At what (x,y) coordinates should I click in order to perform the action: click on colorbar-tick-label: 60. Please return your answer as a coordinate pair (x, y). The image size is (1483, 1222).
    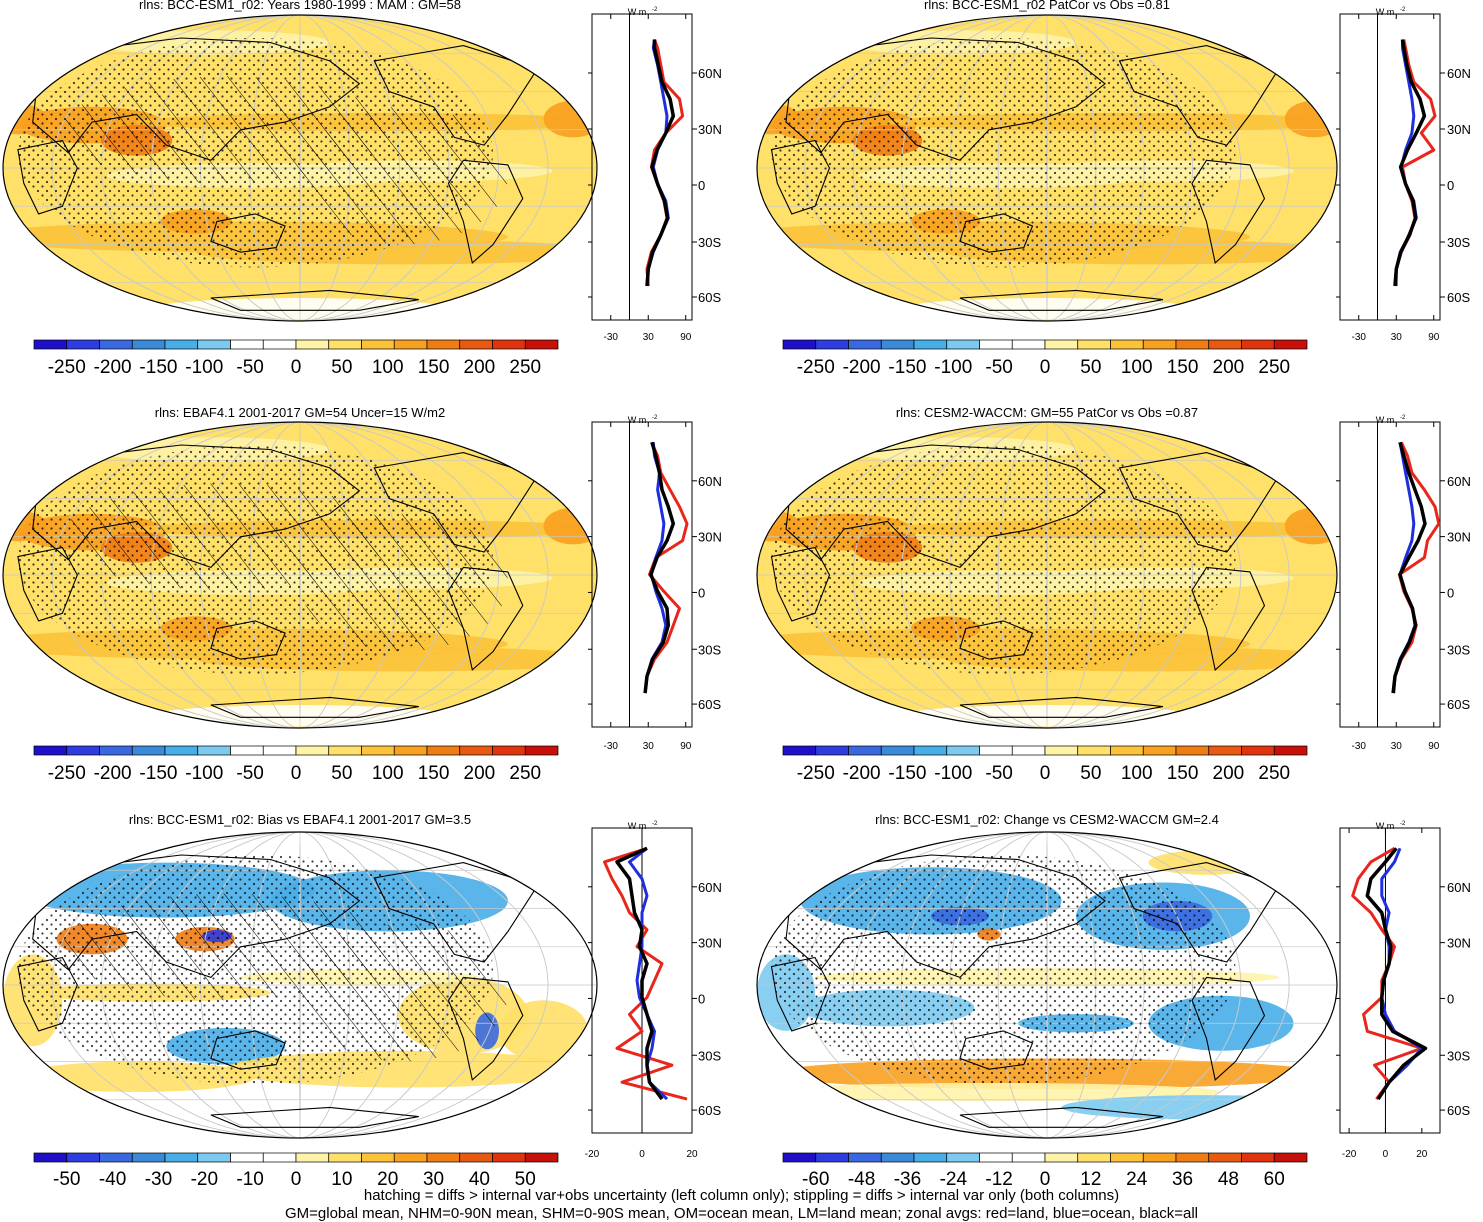
    Looking at the image, I should click on (1274, 1179).